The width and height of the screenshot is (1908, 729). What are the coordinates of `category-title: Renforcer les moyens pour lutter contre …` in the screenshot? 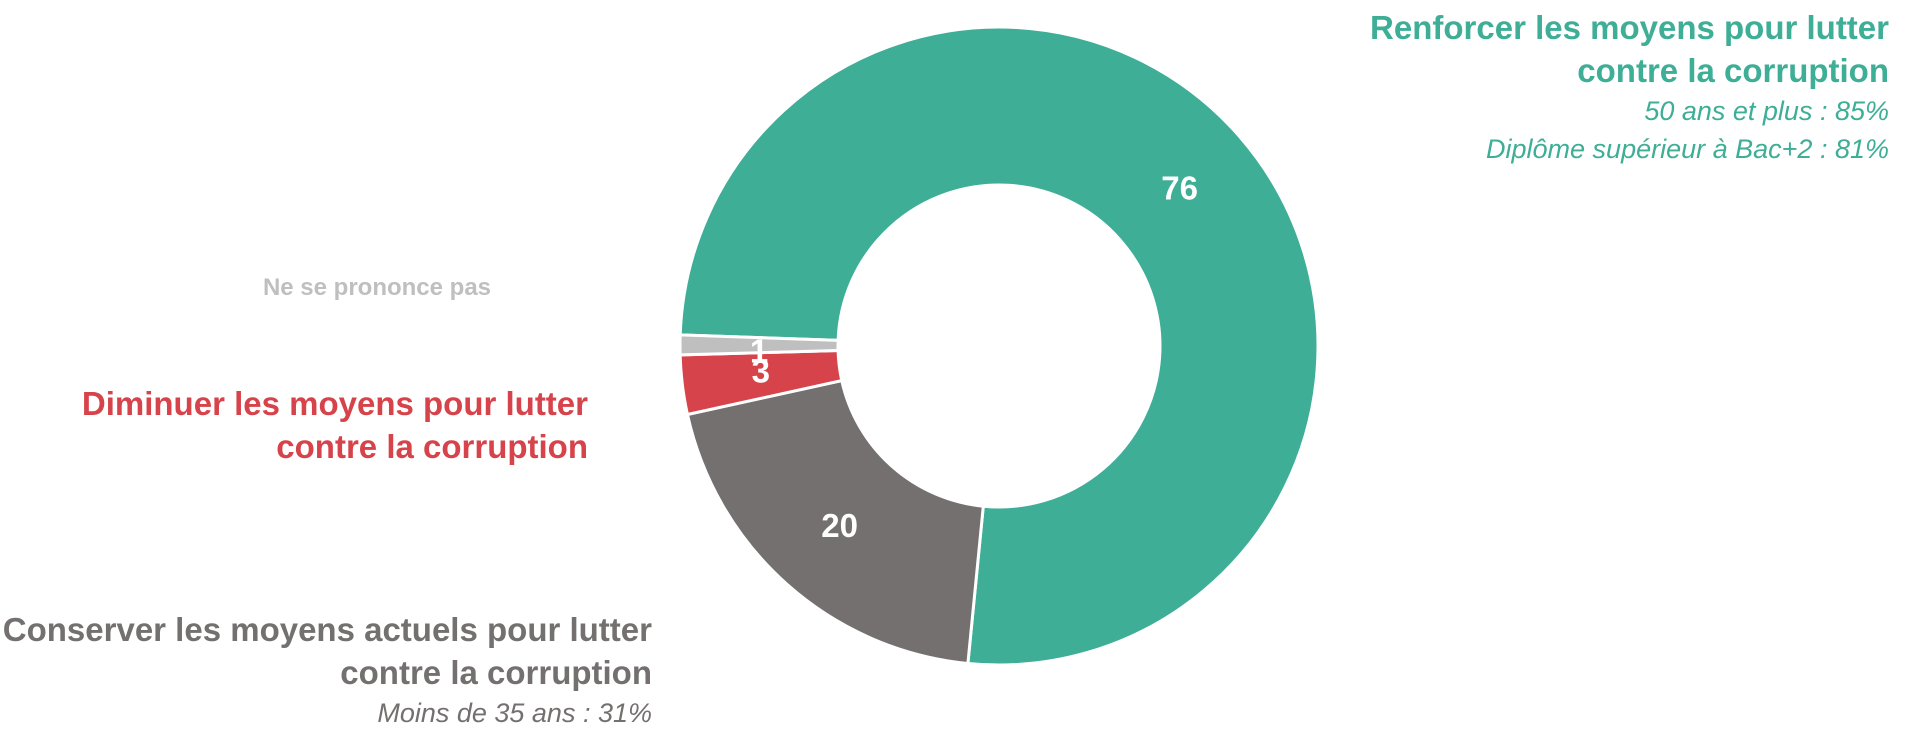 It's located at (1629, 49).